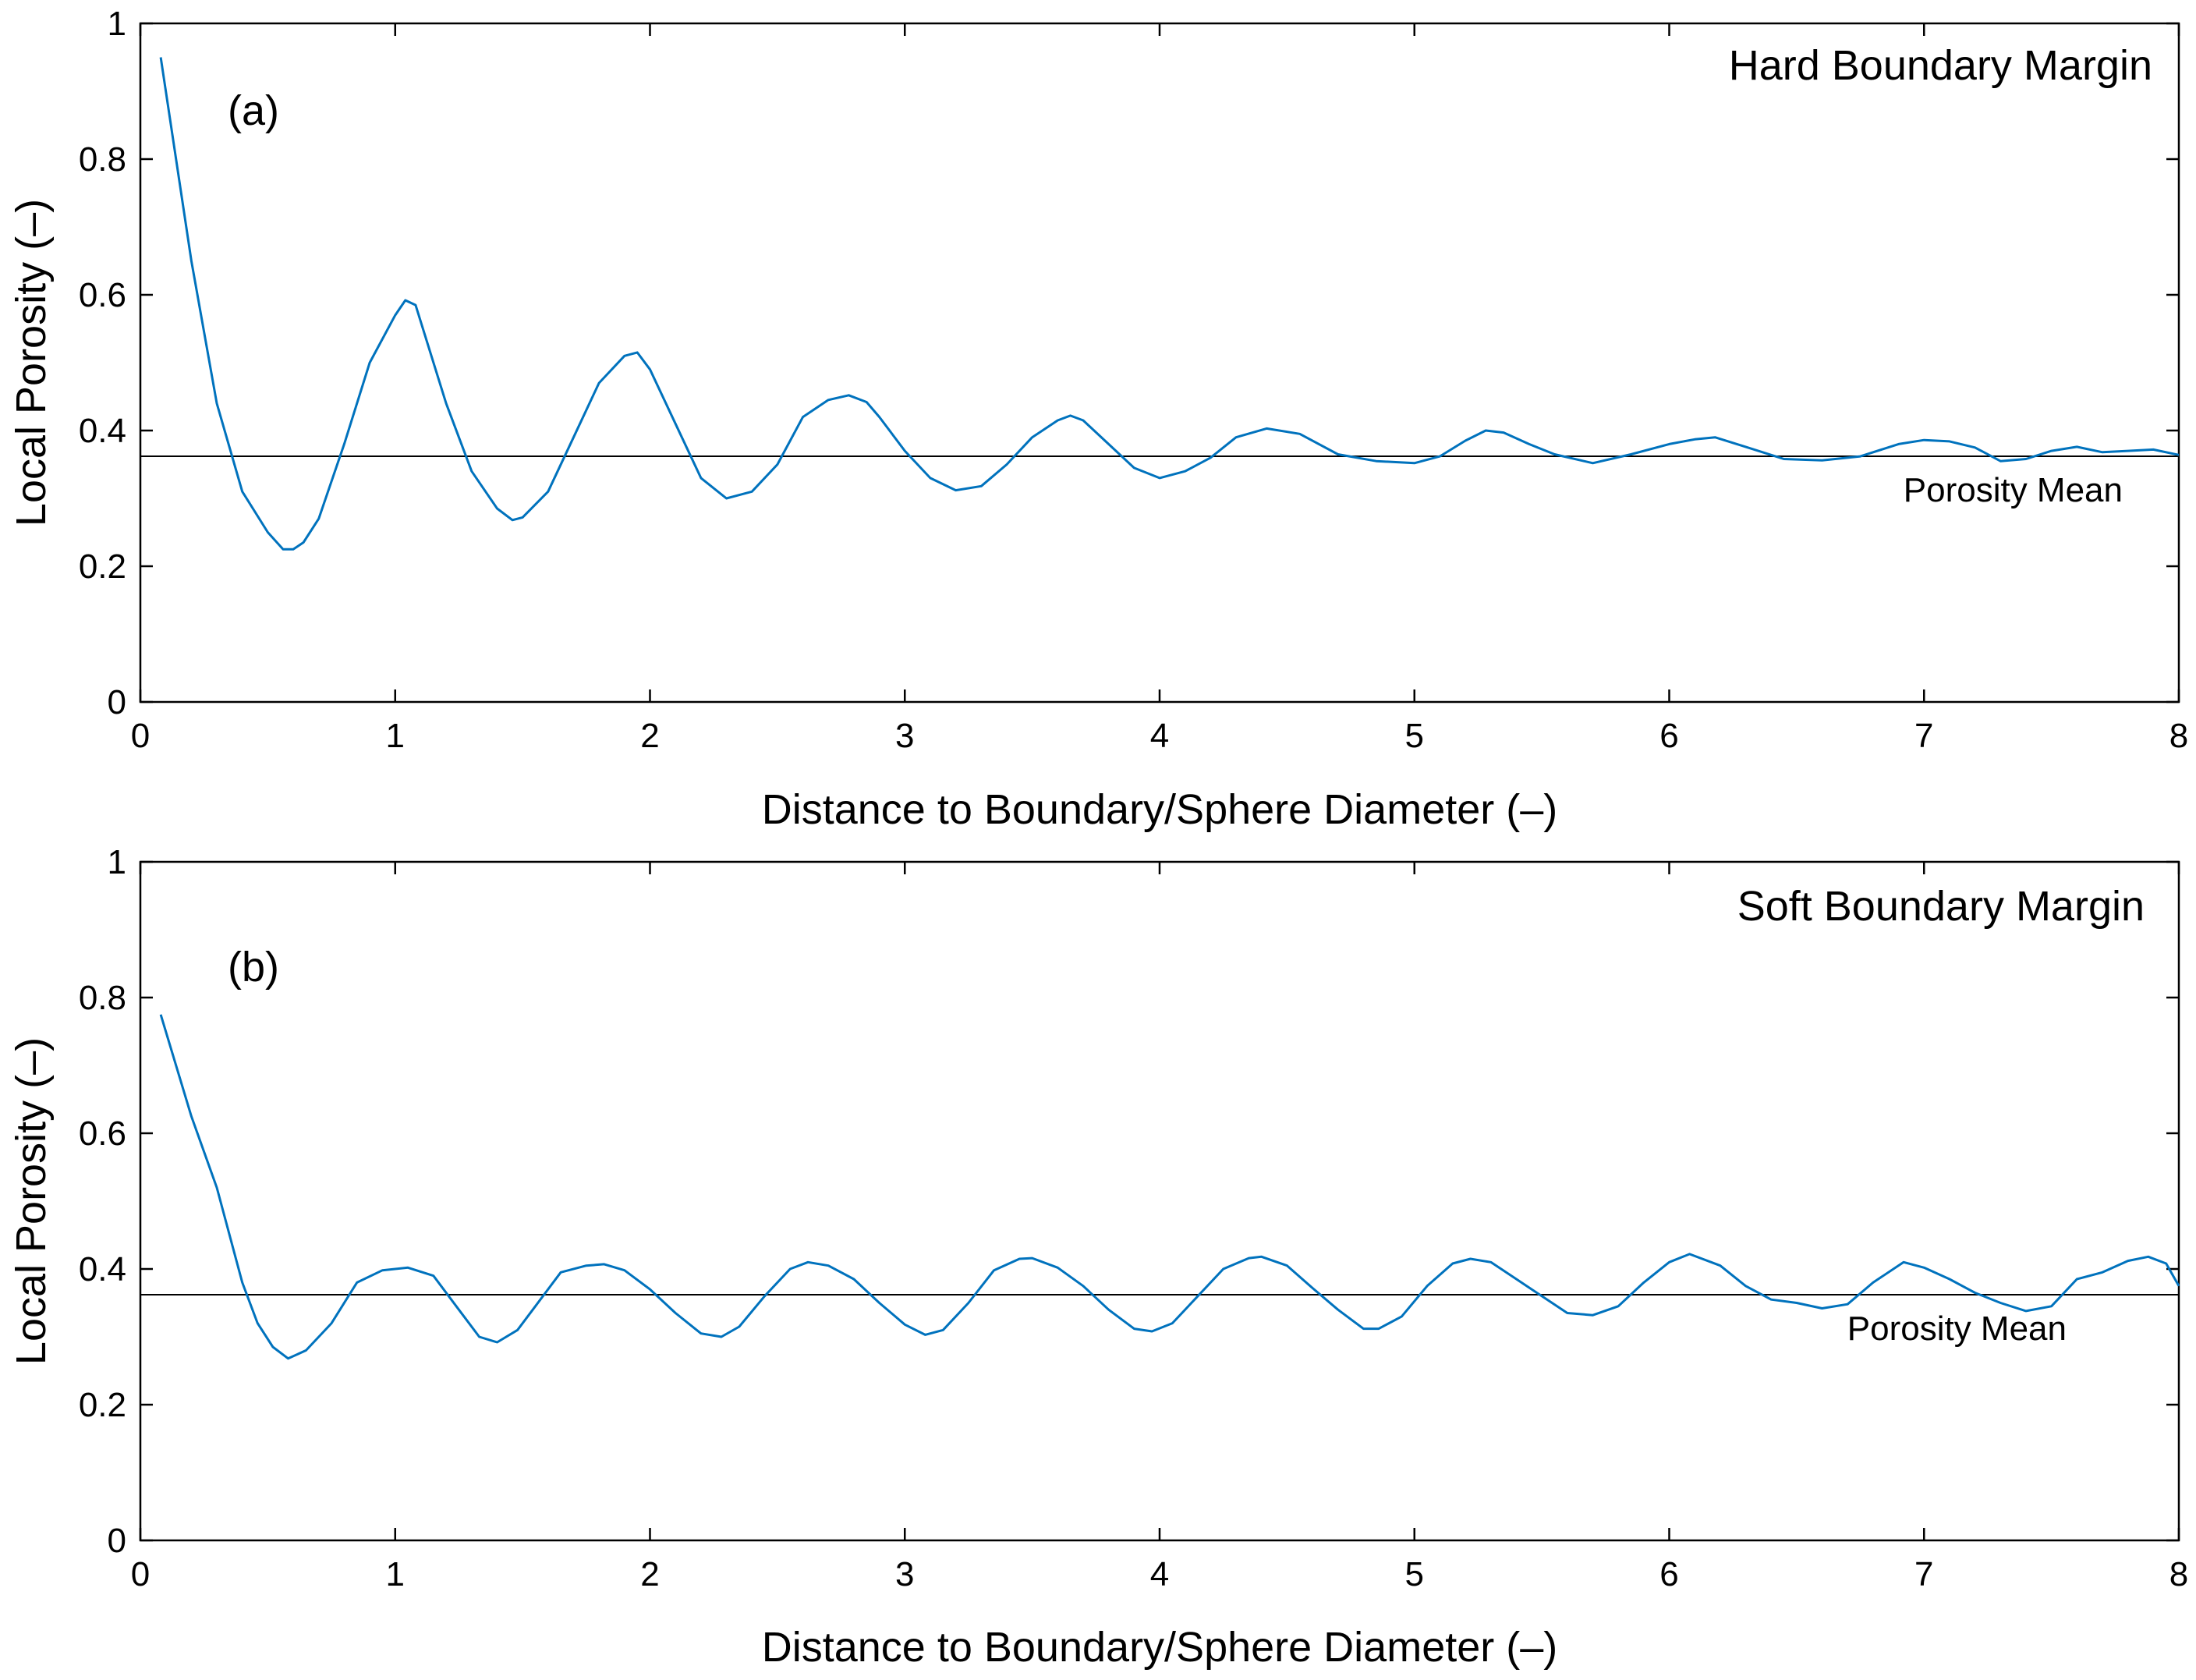  Describe the element at coordinates (102, 998) in the screenshot. I see `panel-b-y-tick-label: 0.8` at that location.